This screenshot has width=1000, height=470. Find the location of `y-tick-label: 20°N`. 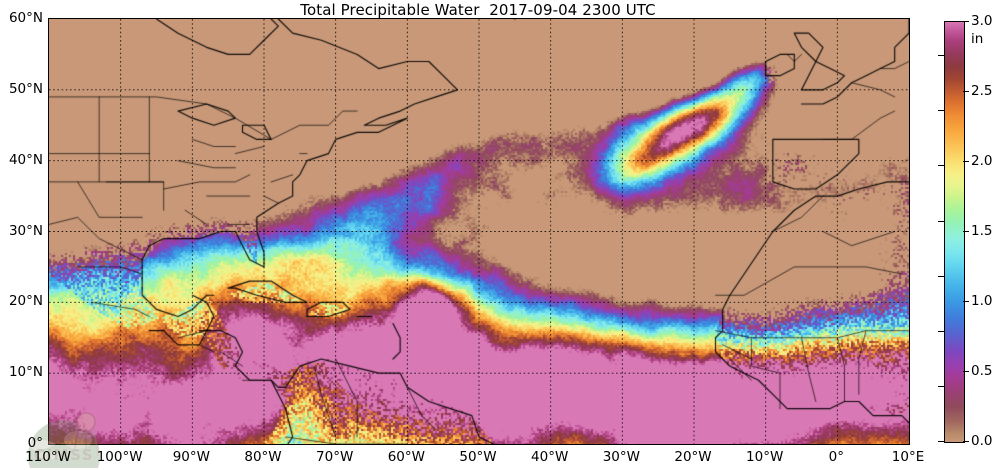

y-tick-label: 20°N is located at coordinates (25, 301).